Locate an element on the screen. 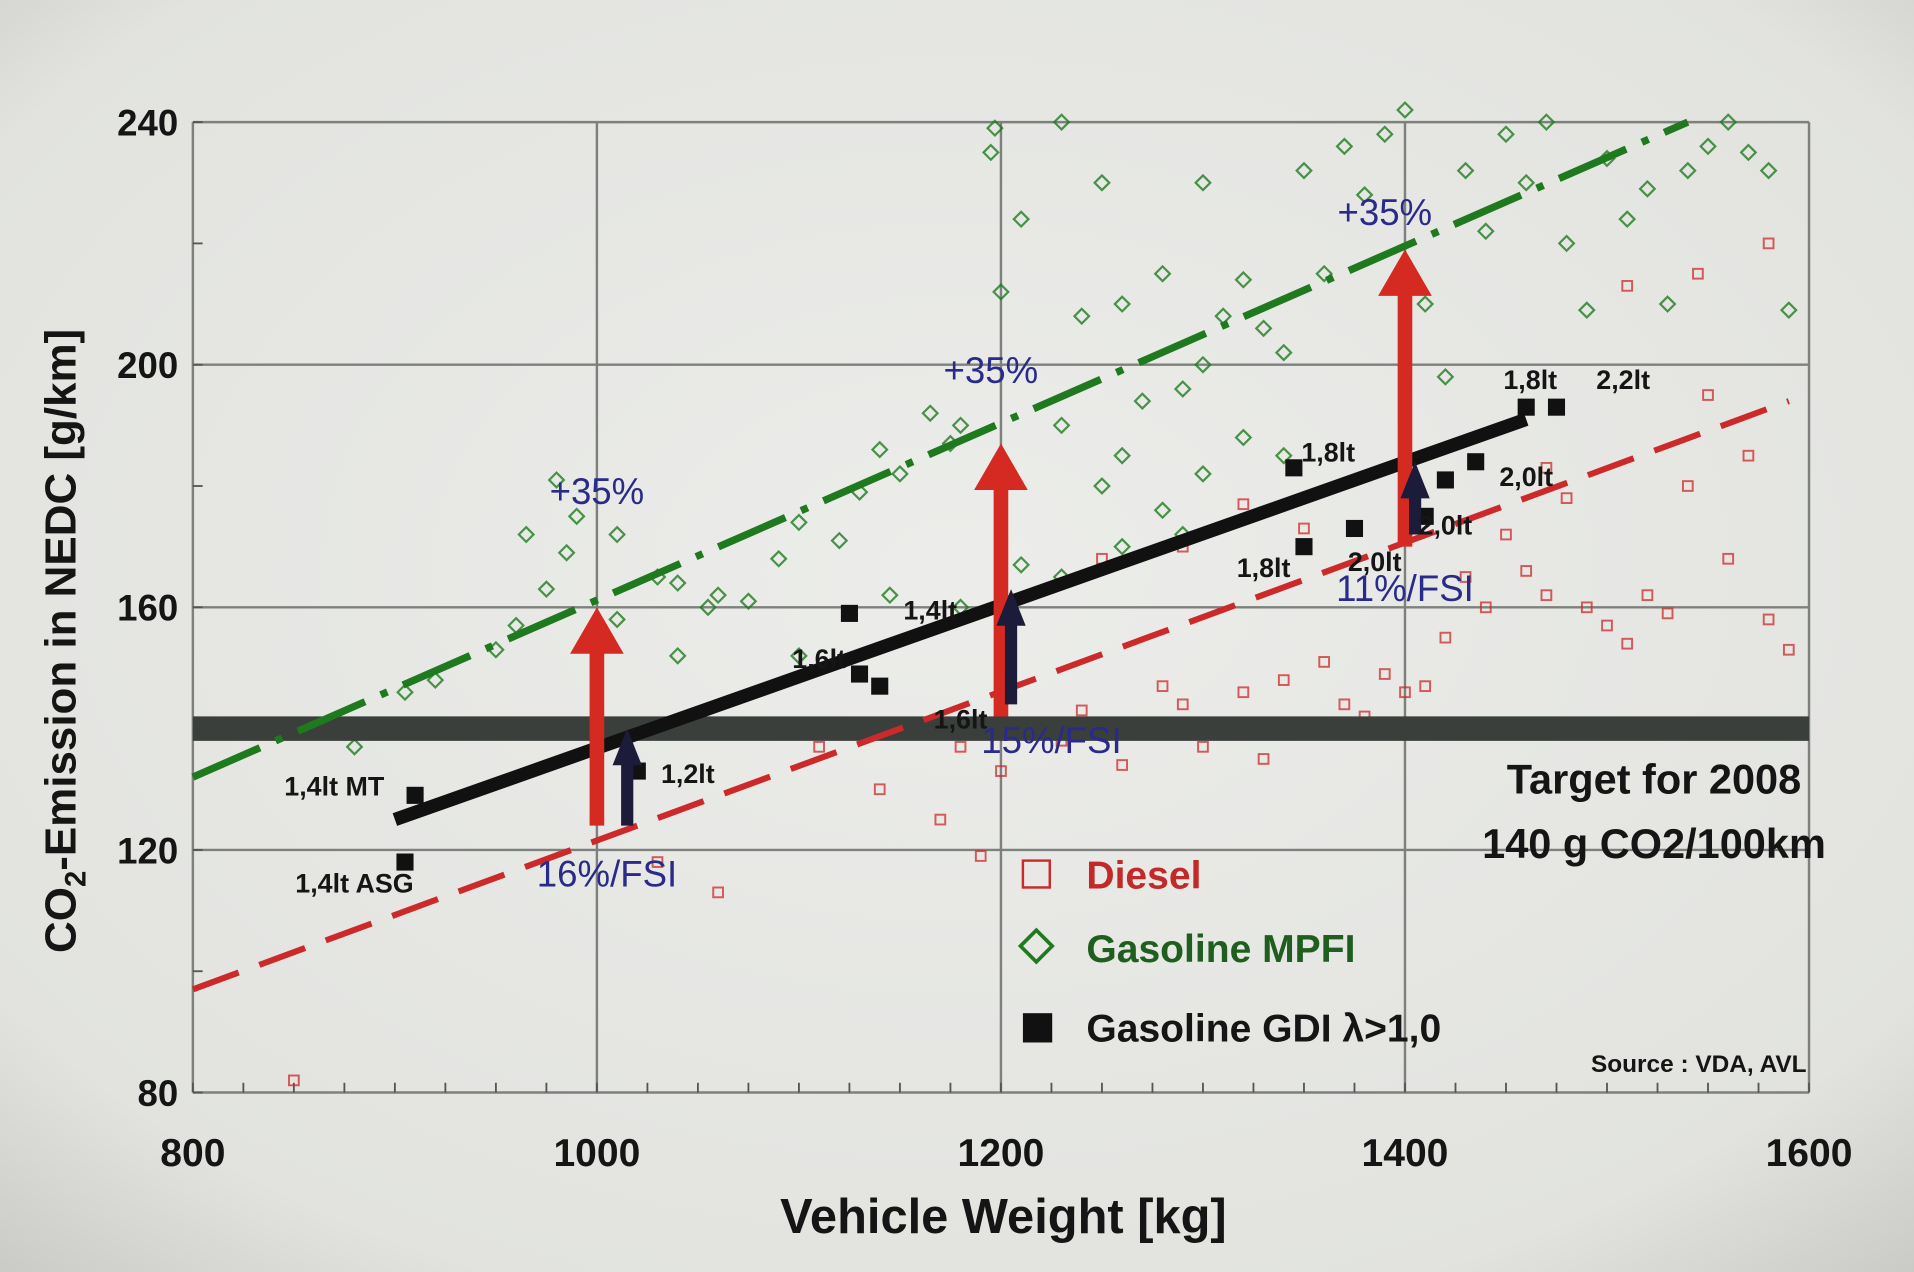  percent-annotation: 11%/FSI is located at coordinates (1405, 588).